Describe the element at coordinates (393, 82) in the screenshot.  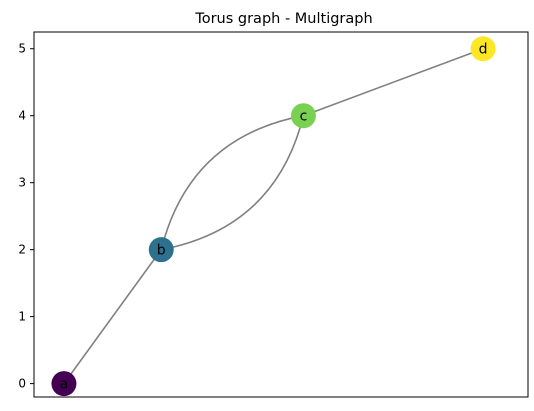
I see `graph-edge-c-d` at that location.